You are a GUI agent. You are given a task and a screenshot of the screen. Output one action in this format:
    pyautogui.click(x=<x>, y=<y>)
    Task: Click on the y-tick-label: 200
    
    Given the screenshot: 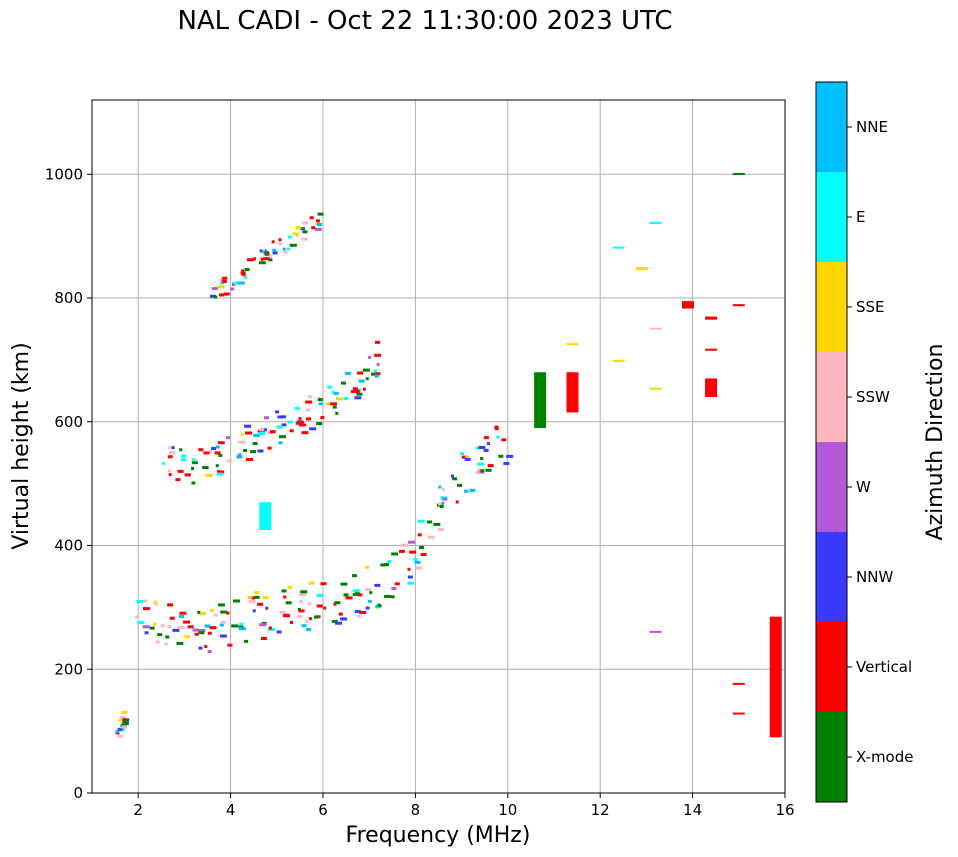 What is the action you would take?
    pyautogui.click(x=68, y=669)
    